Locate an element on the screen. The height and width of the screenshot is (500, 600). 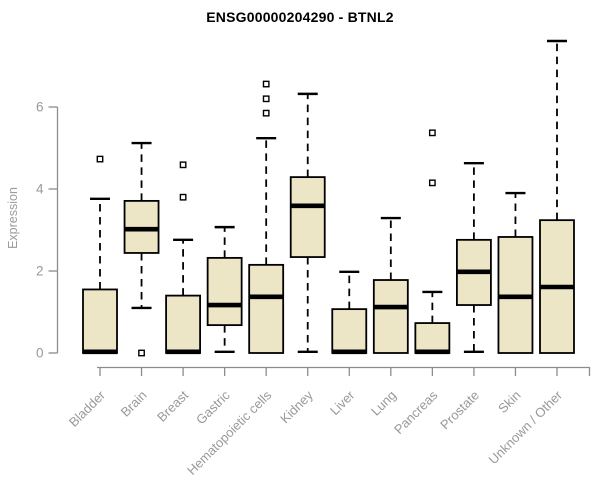
boxplot-pancreas is located at coordinates (432, 242).